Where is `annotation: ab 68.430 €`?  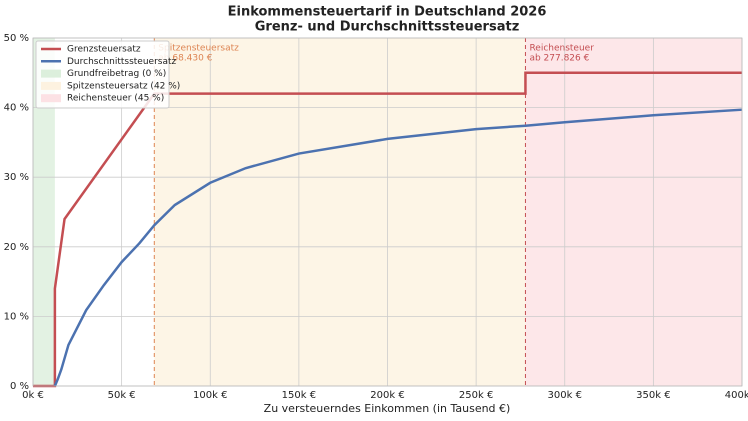
annotation: ab 68.430 € is located at coordinates (185, 59).